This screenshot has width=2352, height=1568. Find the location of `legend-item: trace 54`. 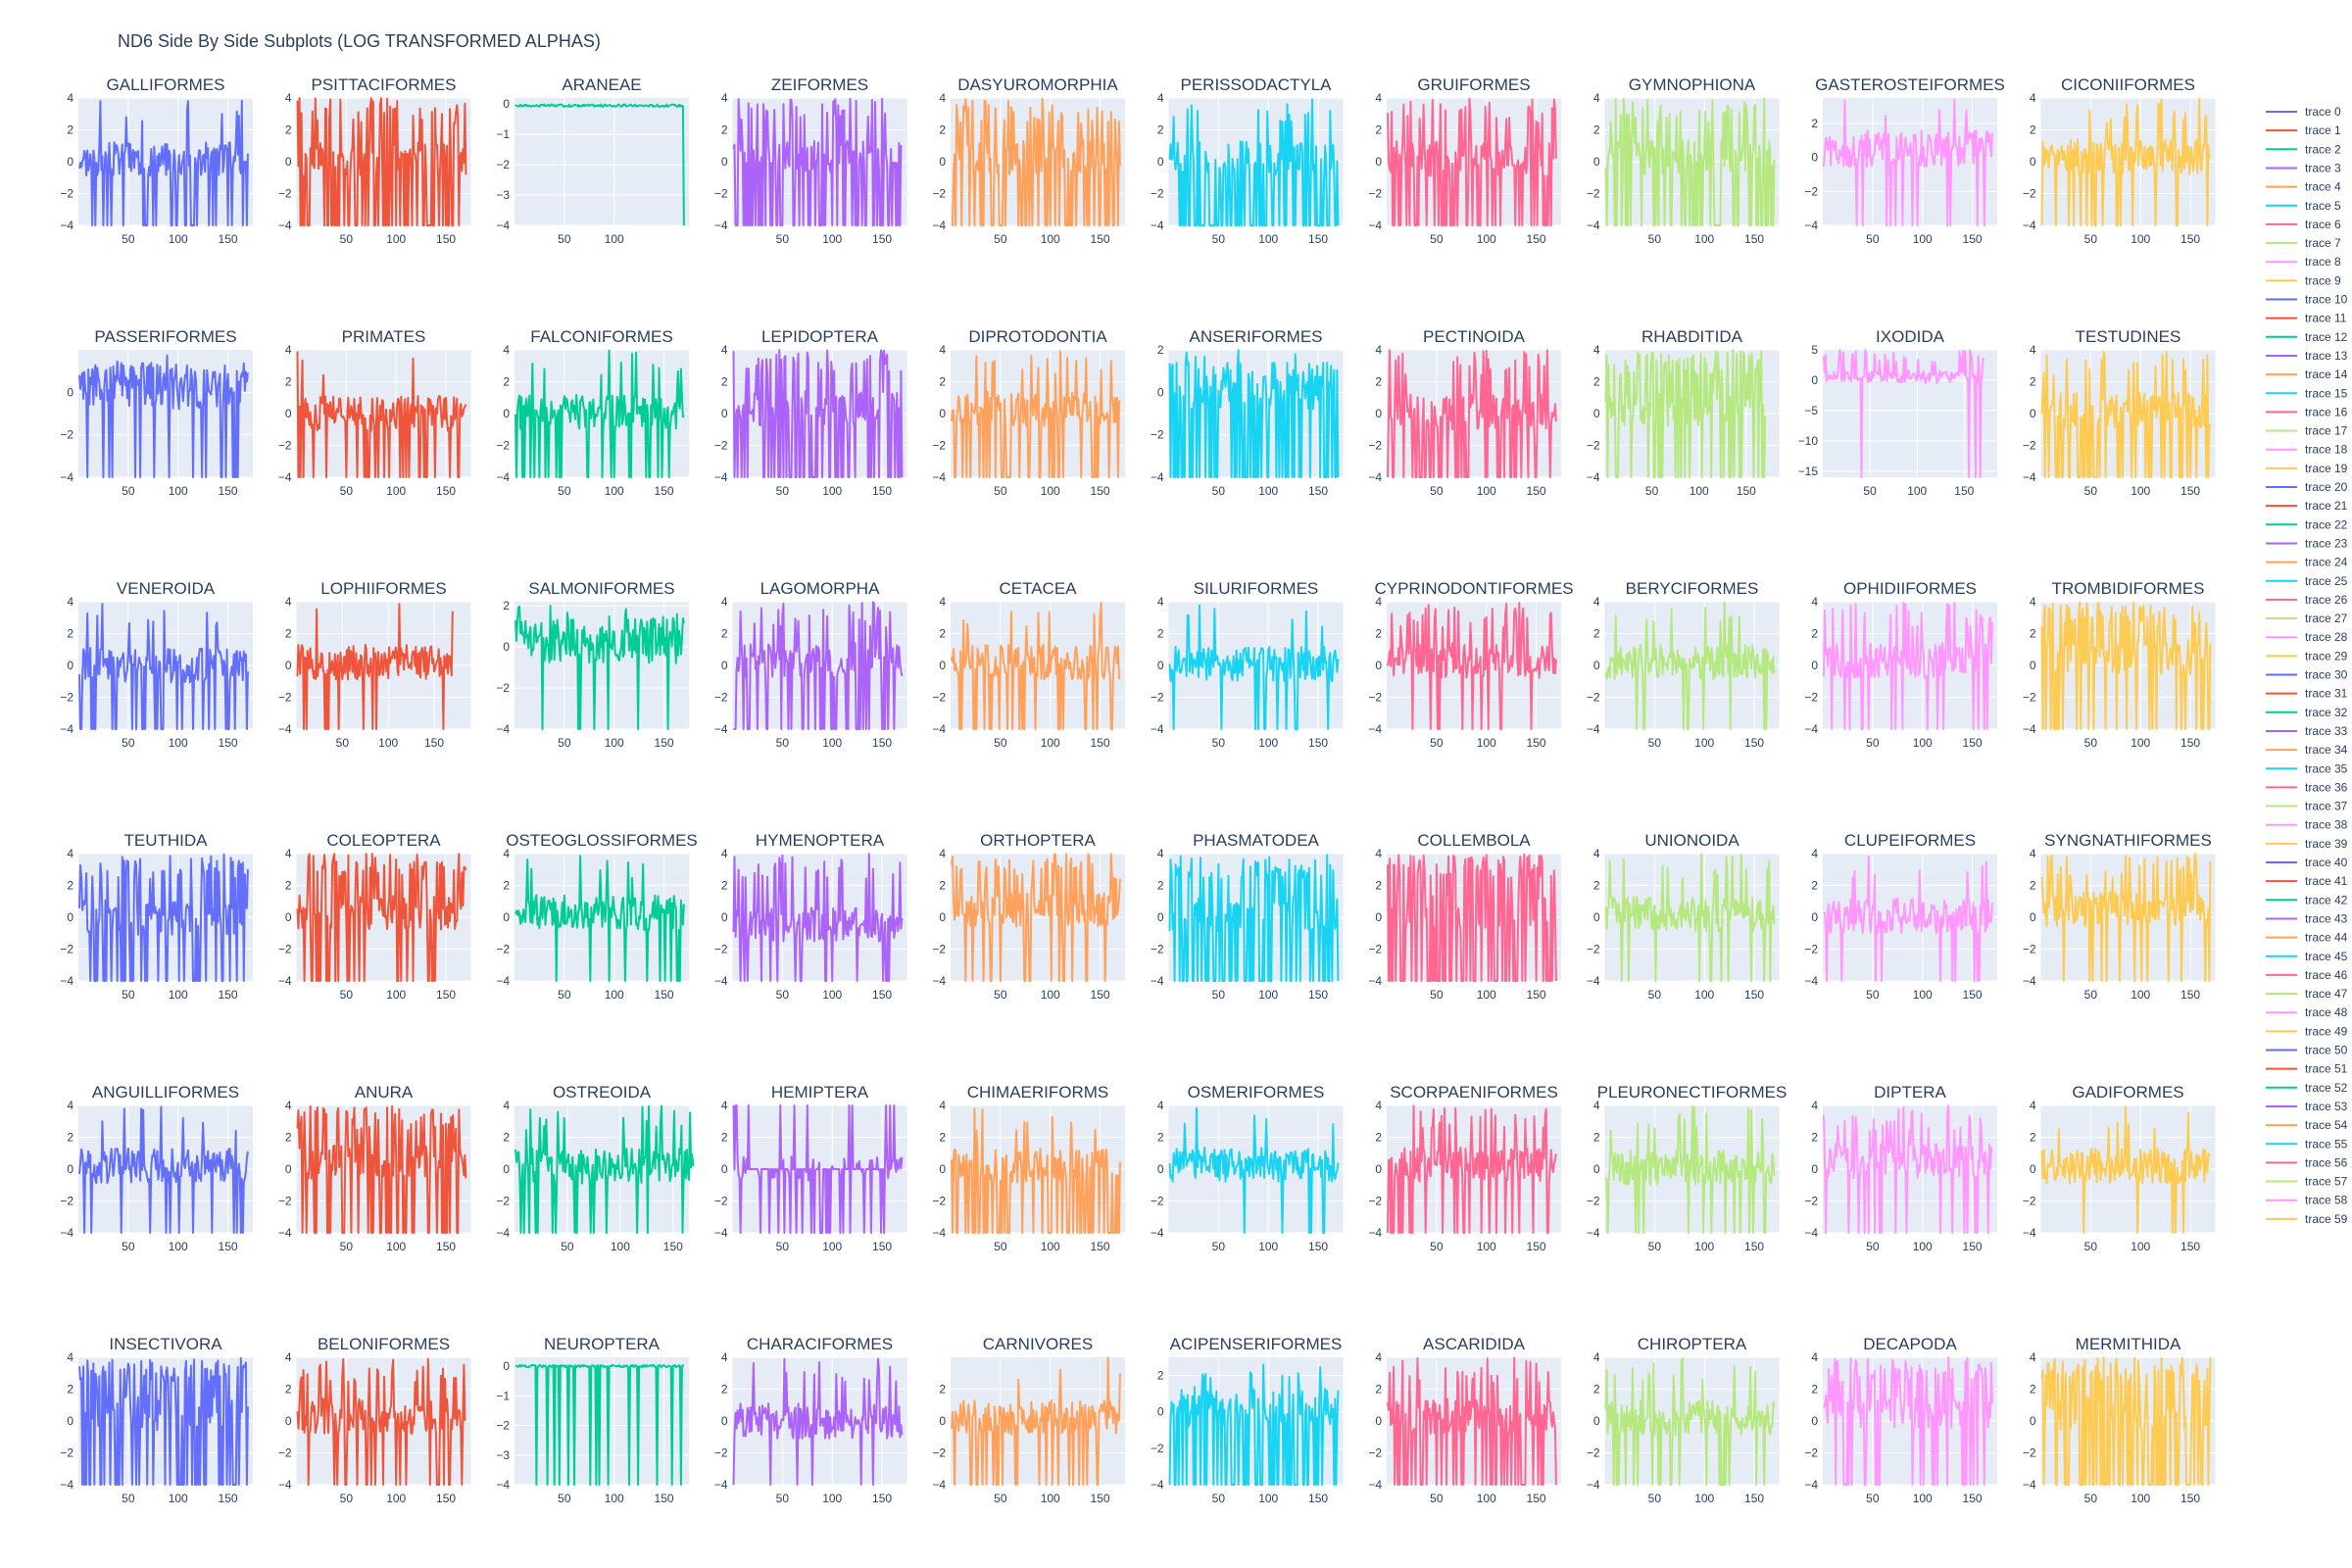

legend-item: trace 54 is located at coordinates (2307, 1125).